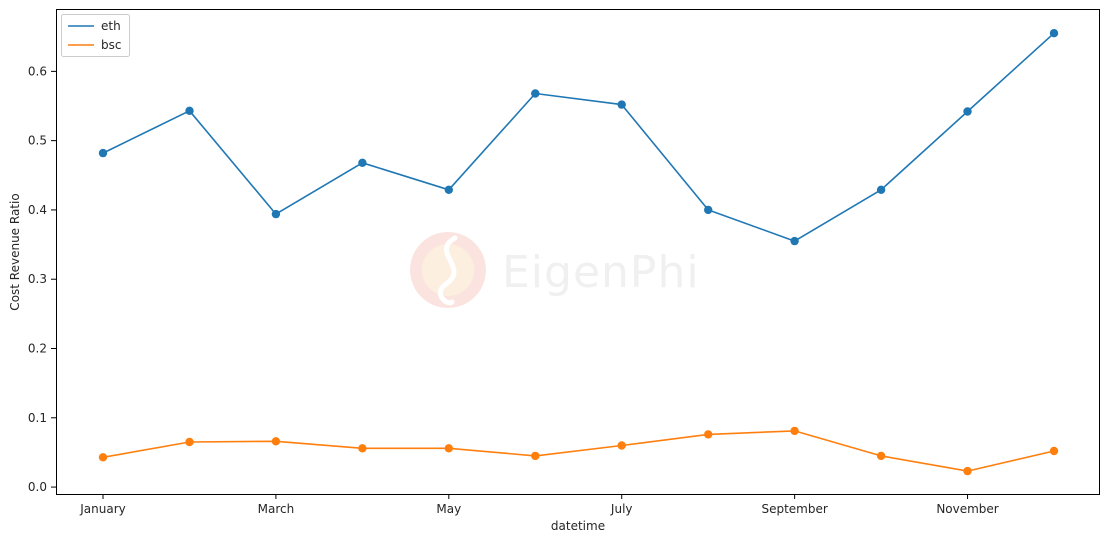 This screenshot has width=1110, height=542. I want to click on legend-label-bsc: bsc, so click(111, 45).